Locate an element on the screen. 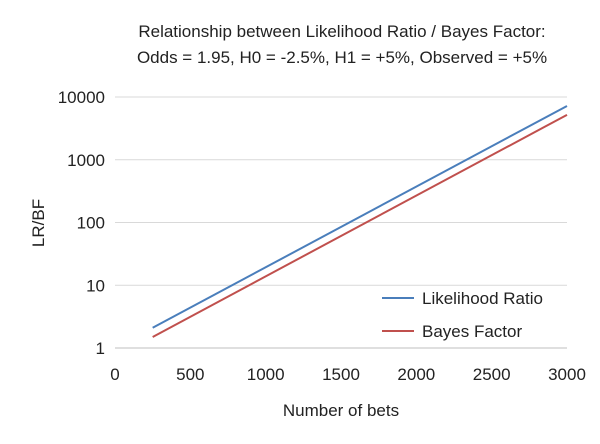  legend: Likelihood Ratio Bayes Factor is located at coordinates (462, 315).